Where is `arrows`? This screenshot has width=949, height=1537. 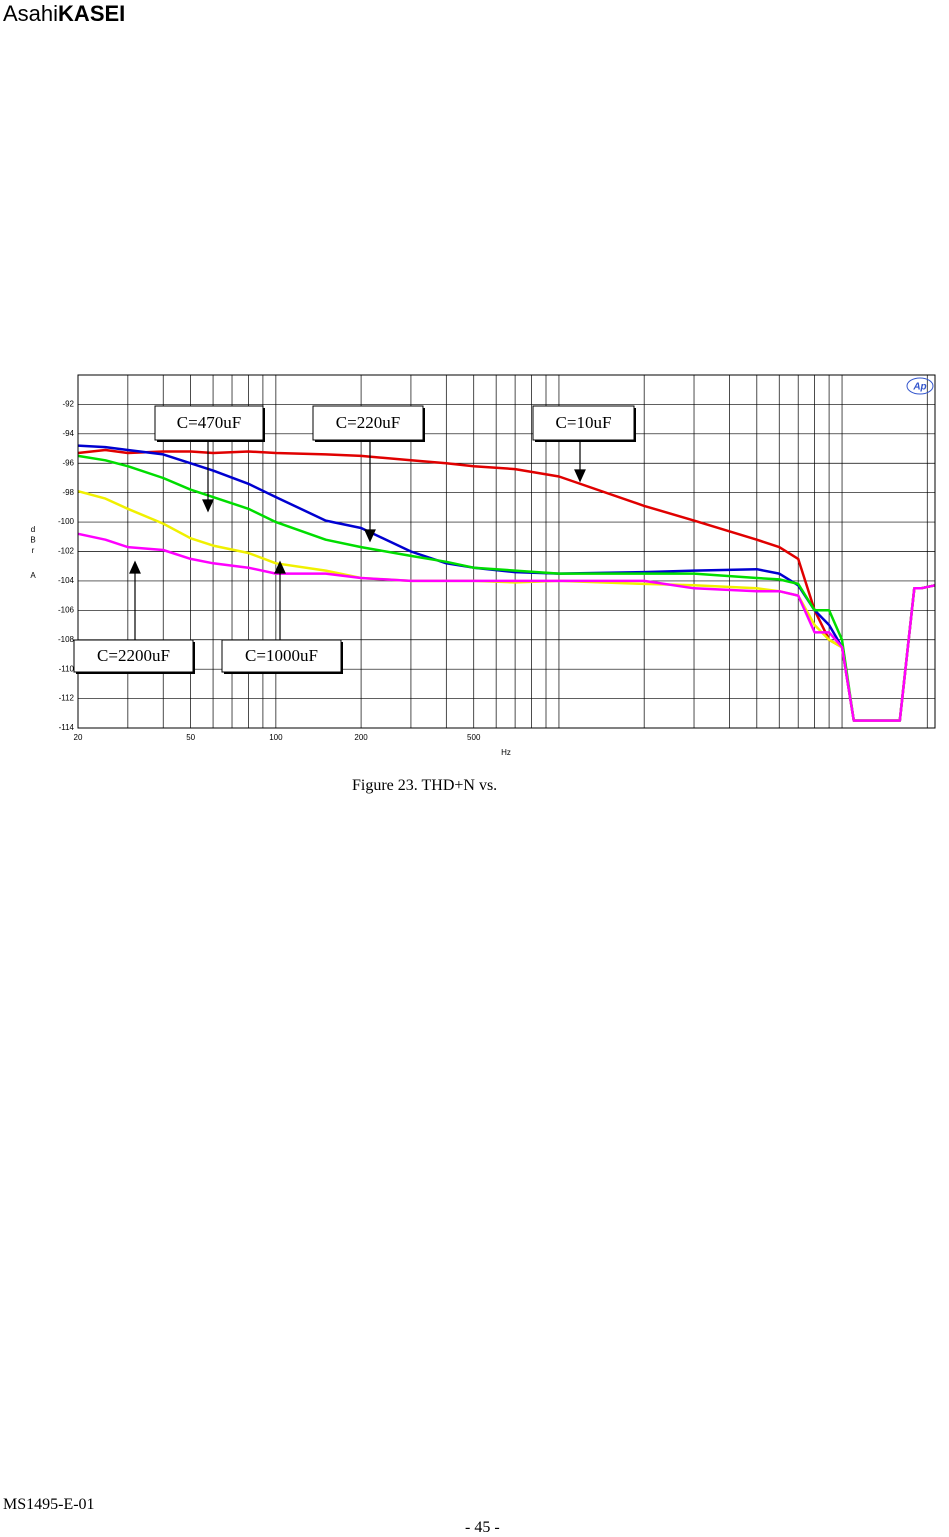
arrows is located at coordinates (357, 540).